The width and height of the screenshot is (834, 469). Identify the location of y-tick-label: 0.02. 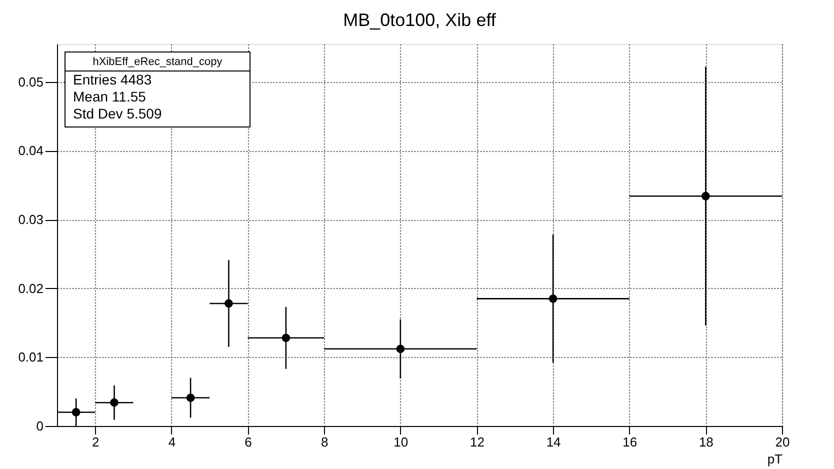
(31, 288).